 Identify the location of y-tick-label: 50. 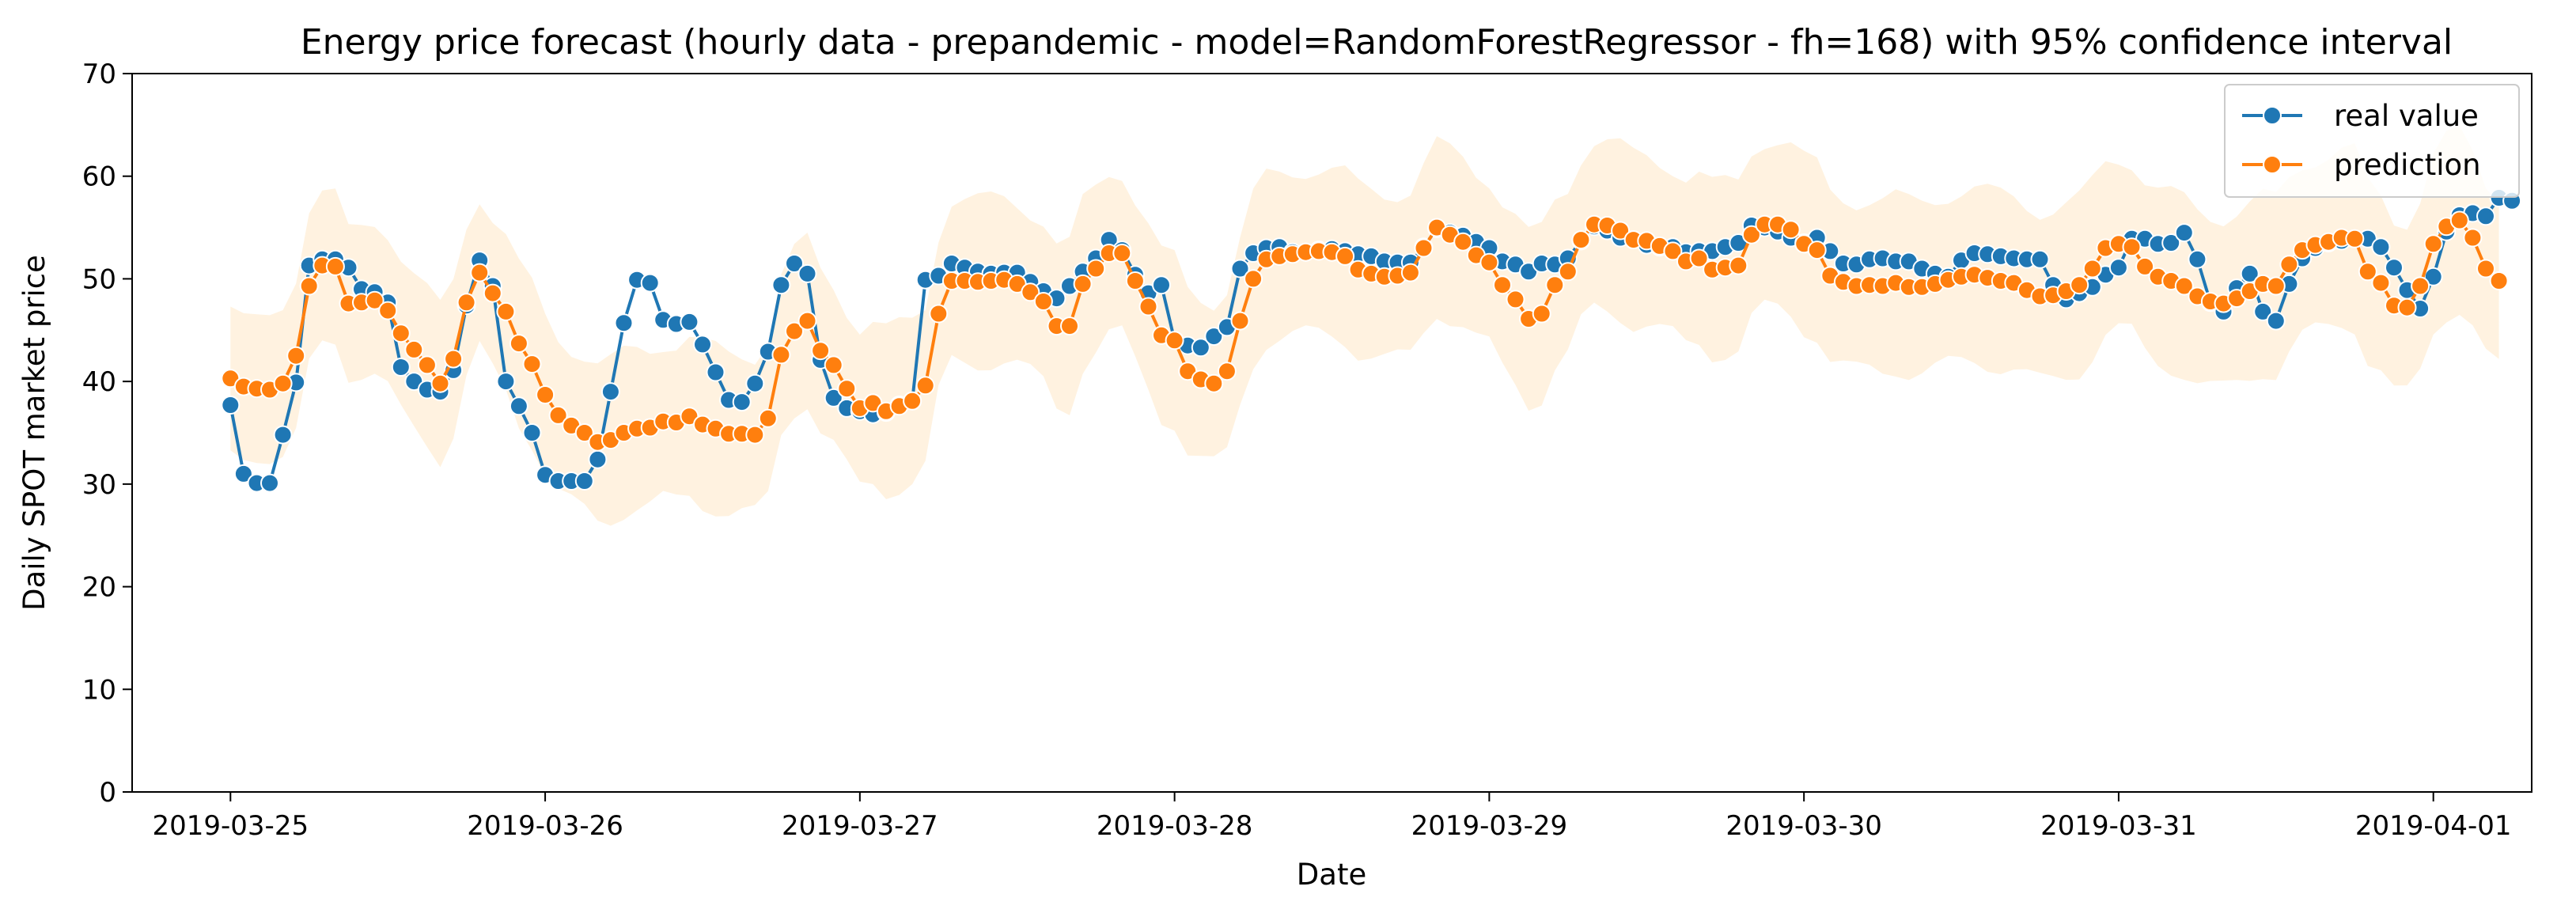
(99, 279).